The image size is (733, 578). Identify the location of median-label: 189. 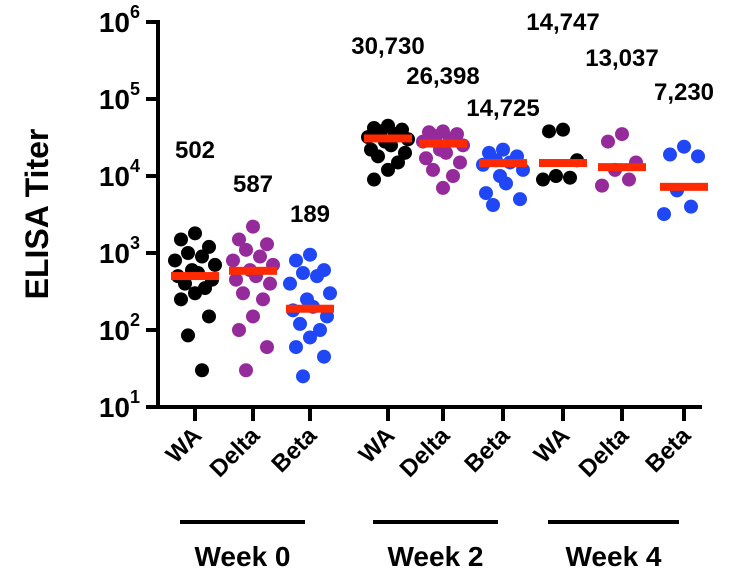
(310, 214).